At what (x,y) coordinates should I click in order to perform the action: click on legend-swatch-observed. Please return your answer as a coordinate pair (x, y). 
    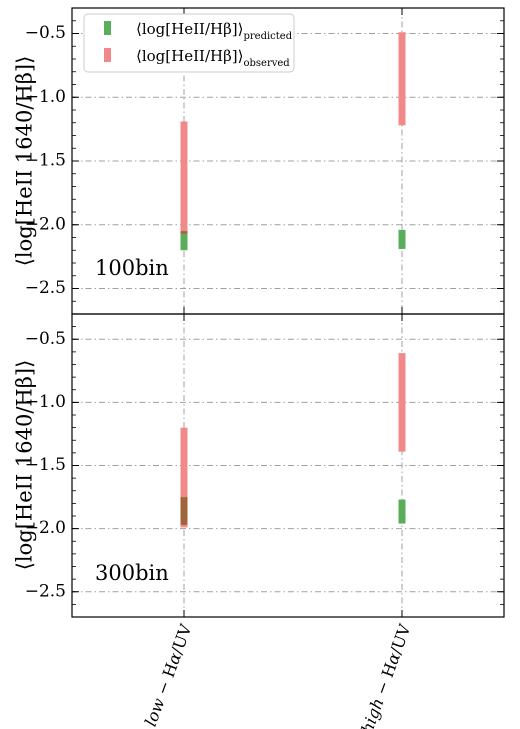
    Looking at the image, I should click on (107, 55).